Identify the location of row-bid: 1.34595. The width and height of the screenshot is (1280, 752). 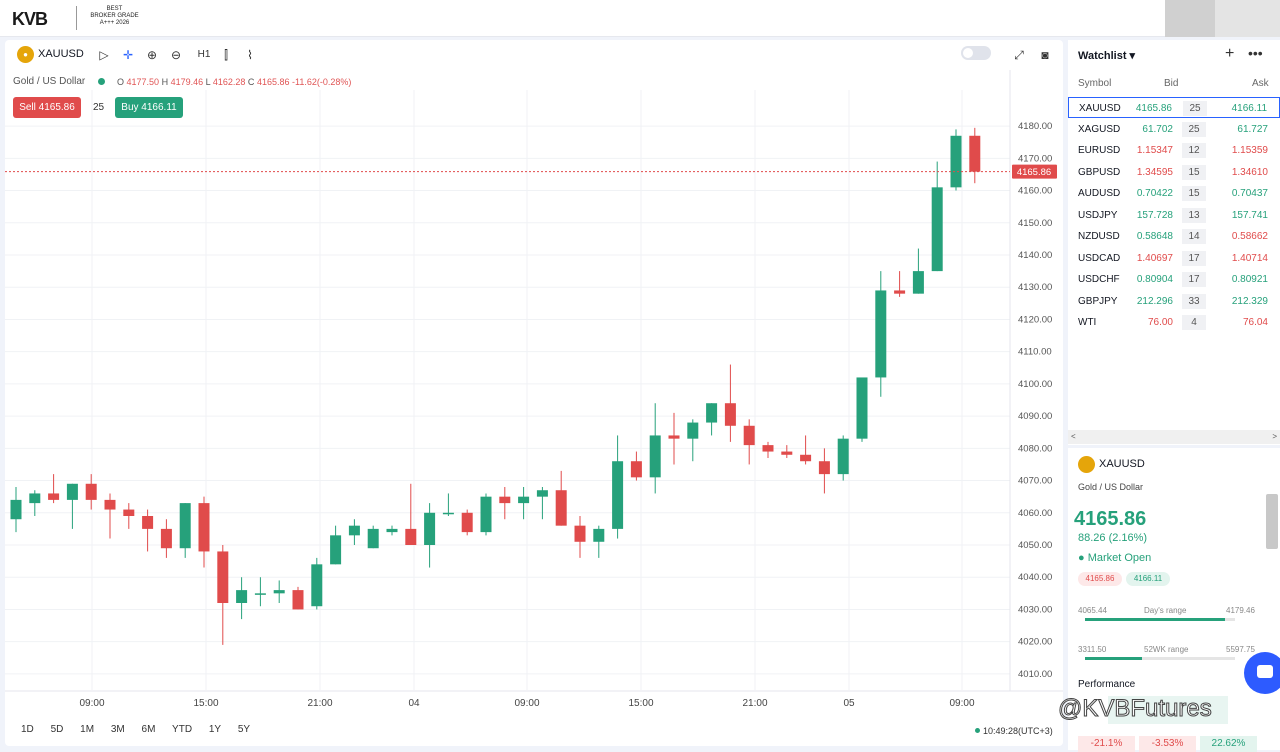
(1154, 172).